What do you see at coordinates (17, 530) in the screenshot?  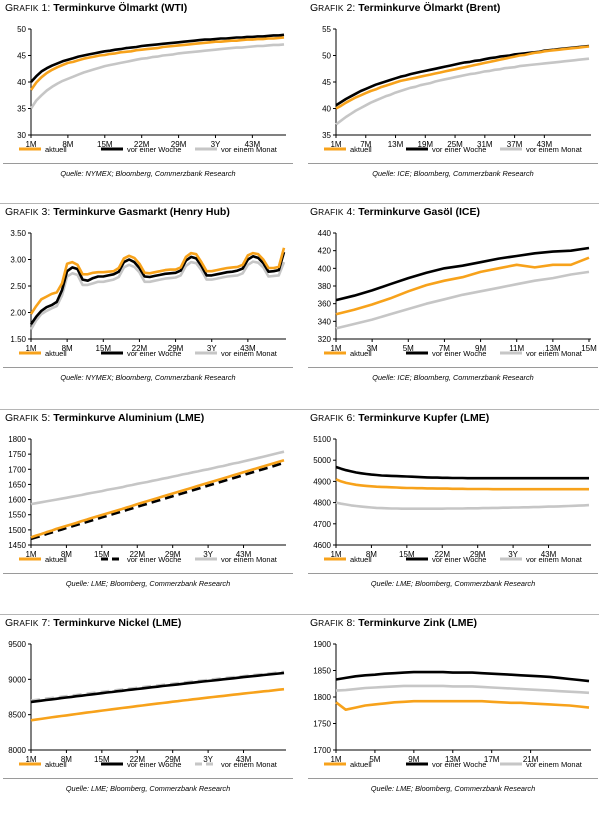 I see `y-tick-label: 1500` at bounding box center [17, 530].